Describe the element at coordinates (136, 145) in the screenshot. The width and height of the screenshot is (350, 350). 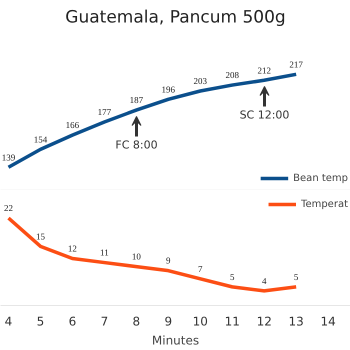
I see `annotation: FC 8:00` at that location.